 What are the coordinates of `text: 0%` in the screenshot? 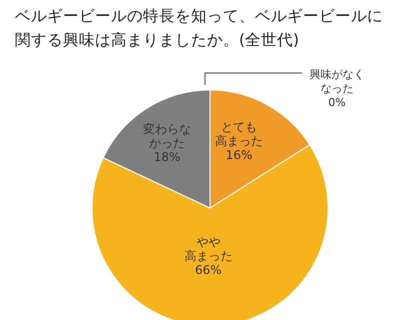 It's located at (337, 102).